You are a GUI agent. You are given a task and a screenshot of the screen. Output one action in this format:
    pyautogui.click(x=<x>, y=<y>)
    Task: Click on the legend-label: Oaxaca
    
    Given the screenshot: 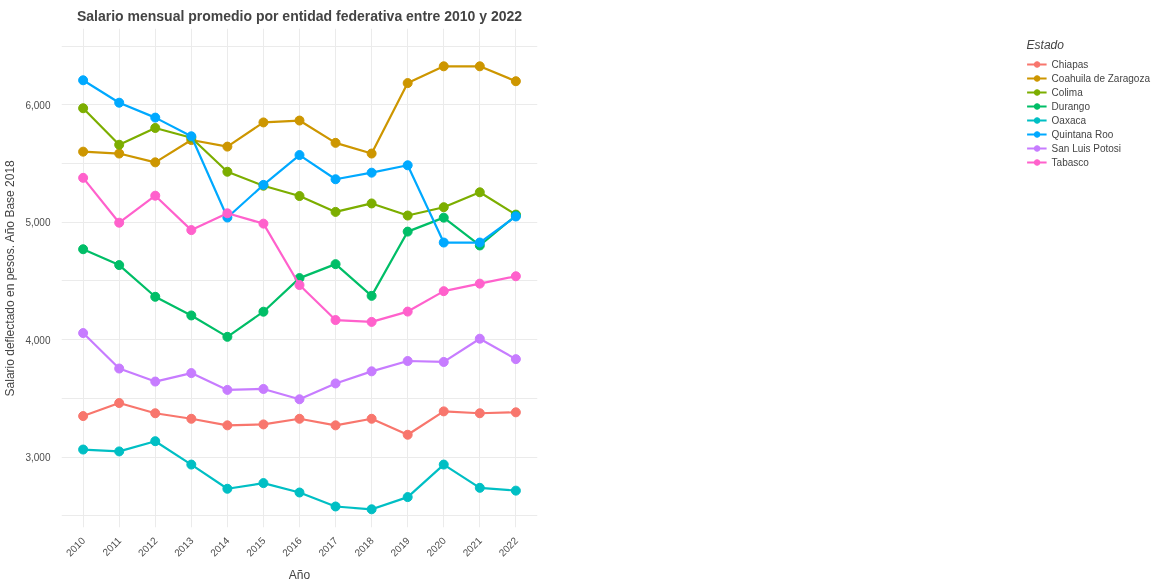 What is the action you would take?
    pyautogui.click(x=1069, y=120)
    